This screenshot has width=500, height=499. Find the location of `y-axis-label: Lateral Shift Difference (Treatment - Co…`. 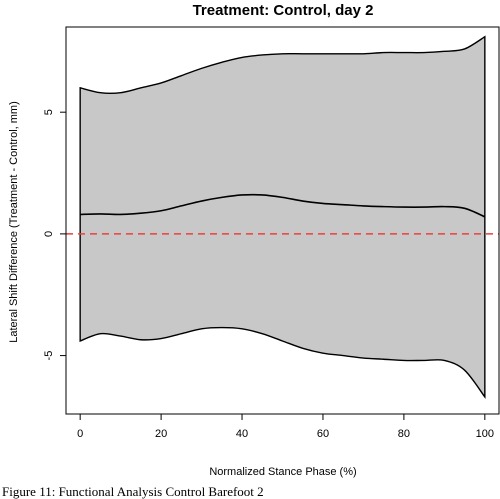

y-axis-label: Lateral Shift Difference (Treatment - Co… is located at coordinates (14, 221).